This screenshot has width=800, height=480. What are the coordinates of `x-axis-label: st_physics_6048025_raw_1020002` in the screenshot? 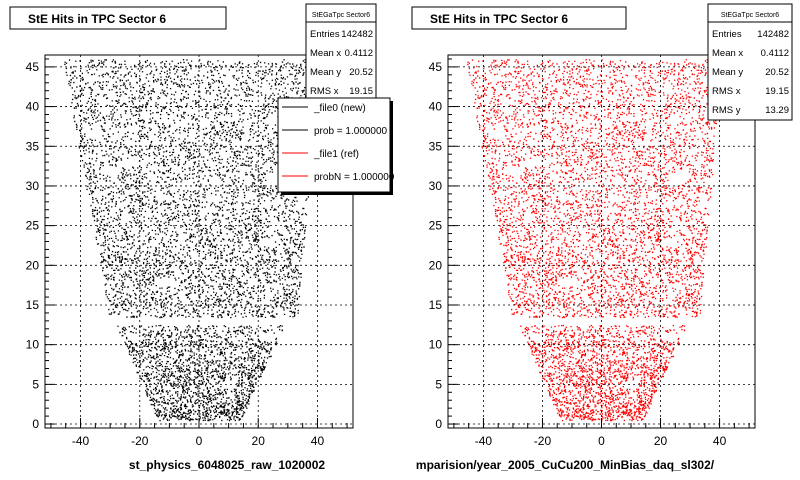 It's located at (227, 465).